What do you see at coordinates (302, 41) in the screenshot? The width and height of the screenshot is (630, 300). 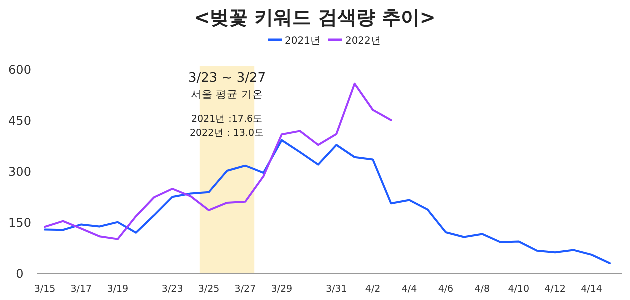 I see `legend-label: 2021년` at bounding box center [302, 41].